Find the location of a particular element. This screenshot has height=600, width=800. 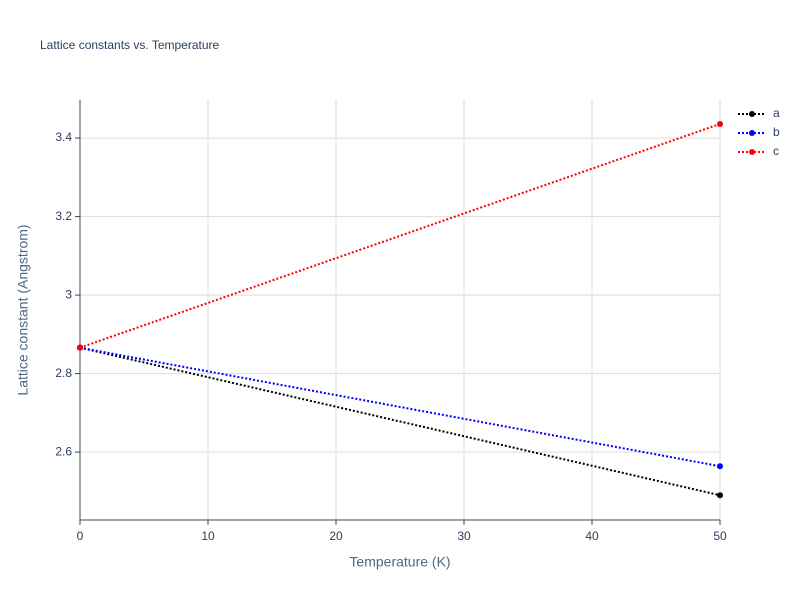

legend-label: b is located at coordinates (776, 132).